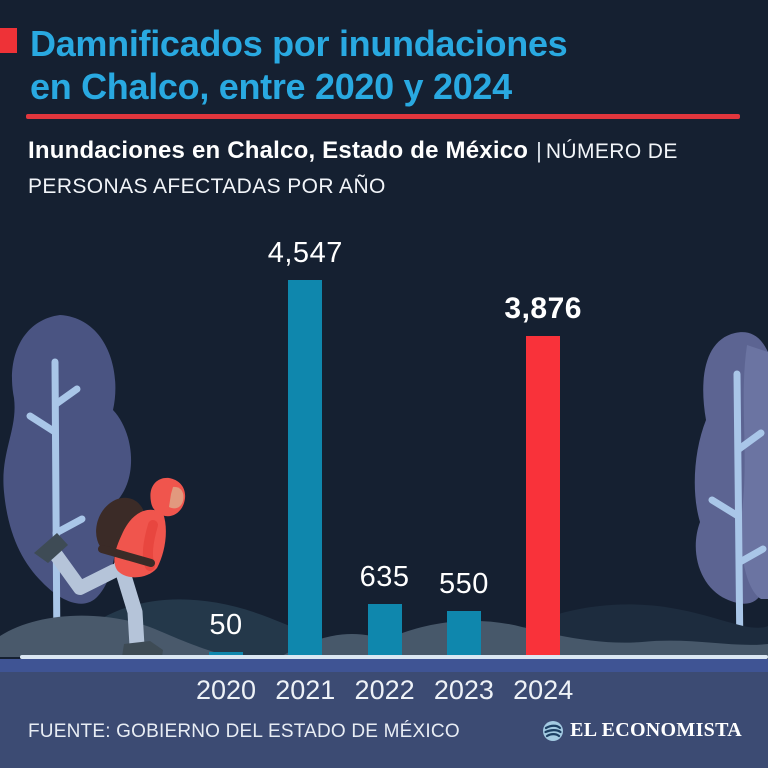 This screenshot has height=768, width=768. What do you see at coordinates (226, 625) in the screenshot?
I see `value-label-2020: 50` at bounding box center [226, 625].